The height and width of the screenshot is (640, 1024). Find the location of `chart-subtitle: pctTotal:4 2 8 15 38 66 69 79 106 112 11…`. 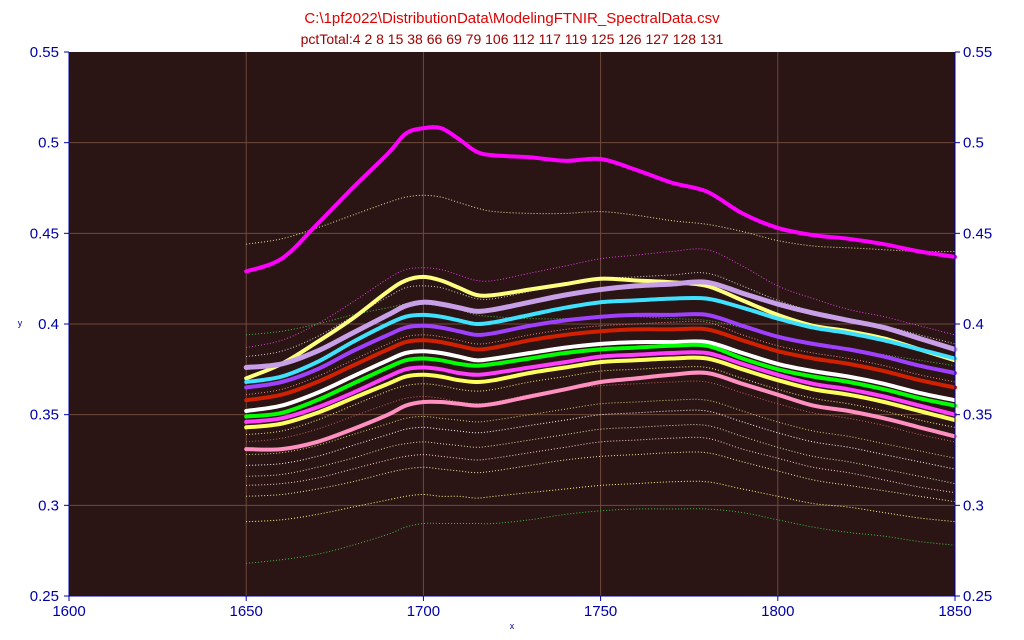

chart-subtitle: pctTotal:4 2 8 15 38 66 69 79 106 112 11… is located at coordinates (512, 39).